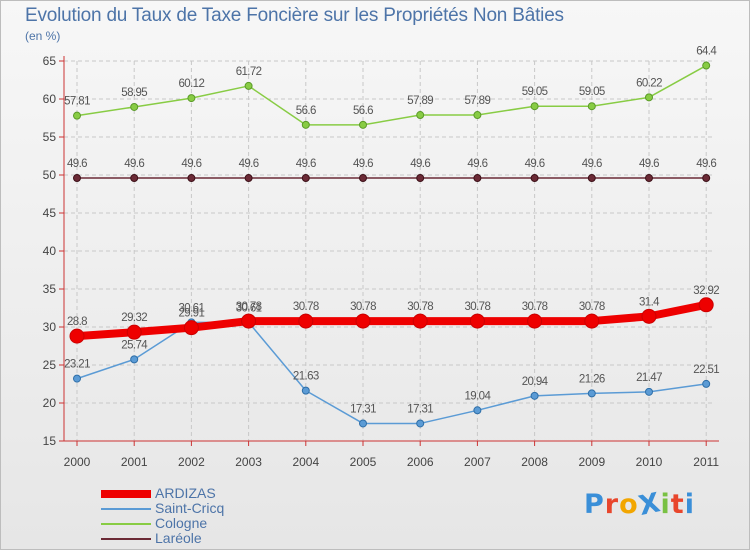  Describe the element at coordinates (192, 314) in the screenshot. I see `data-label-ardizas: 29.91` at that location.